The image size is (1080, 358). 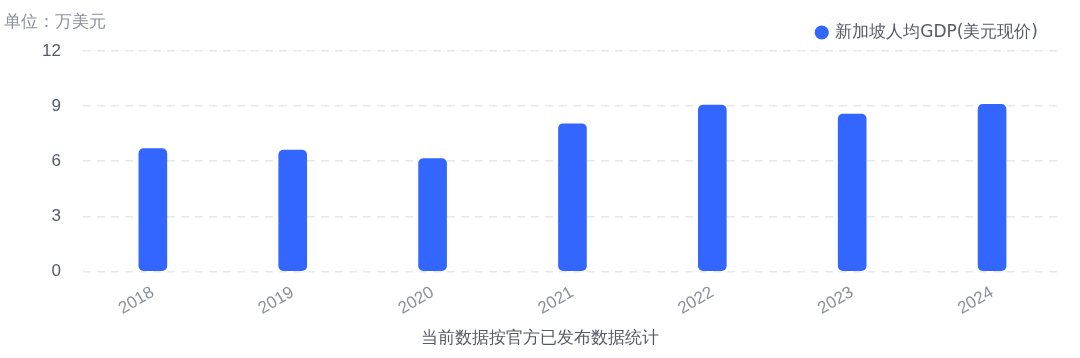 What do you see at coordinates (555, 300) in the screenshot?
I see `x-tick-label: 2021` at bounding box center [555, 300].